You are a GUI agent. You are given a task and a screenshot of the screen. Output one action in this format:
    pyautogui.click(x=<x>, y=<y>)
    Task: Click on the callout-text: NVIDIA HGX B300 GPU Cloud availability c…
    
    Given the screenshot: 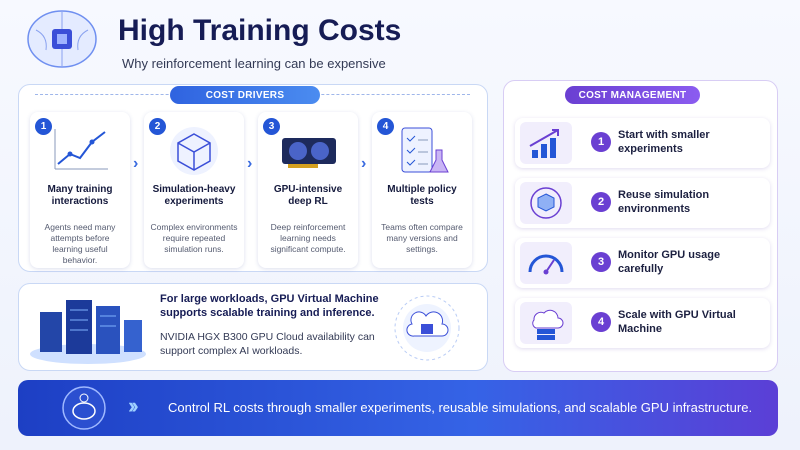 What is the action you would take?
    pyautogui.click(x=267, y=344)
    